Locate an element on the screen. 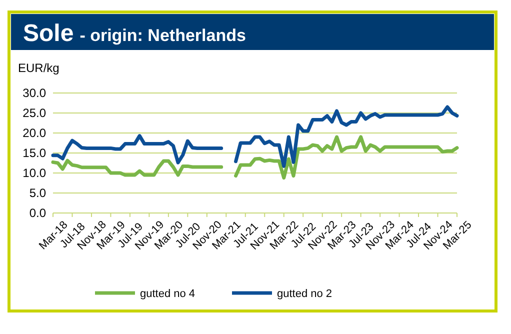  legend-label: gutted no 4 is located at coordinates (168, 294).